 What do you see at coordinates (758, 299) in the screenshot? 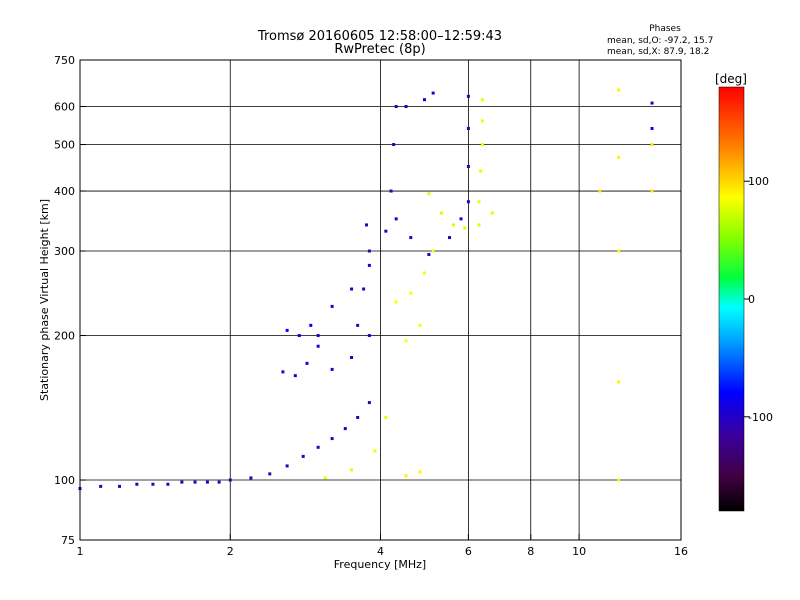
I see `colorbar-ticks: 100 0 -100` at bounding box center [758, 299].